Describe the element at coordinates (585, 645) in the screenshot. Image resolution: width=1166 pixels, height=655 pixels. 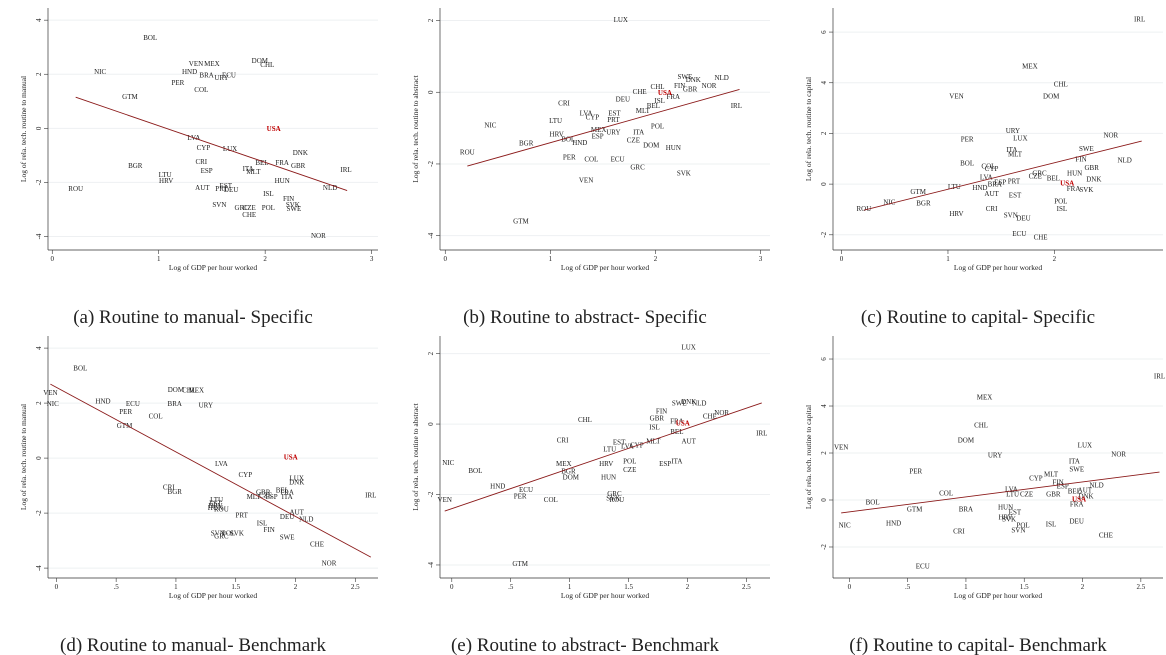
I see `caption: (e) Routine to abstract- Benchmark` at that location.